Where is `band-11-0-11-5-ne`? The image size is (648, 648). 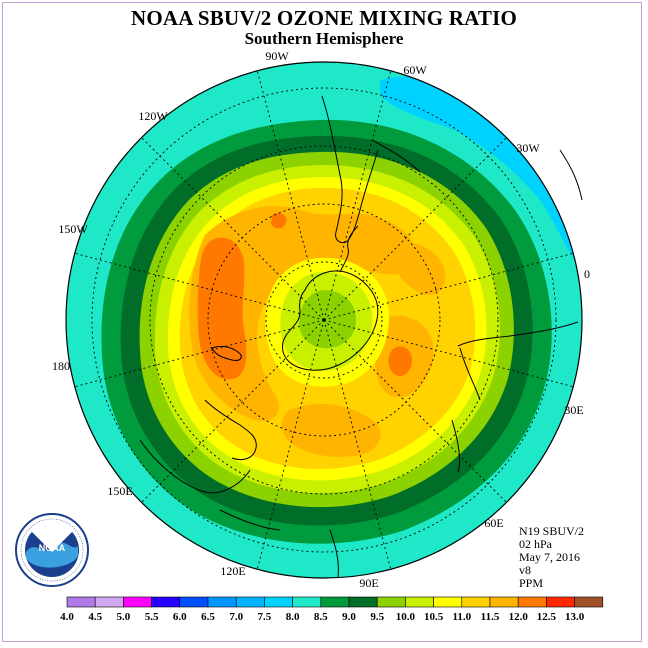 band-11-0-11-5-ne is located at coordinates (419, 269).